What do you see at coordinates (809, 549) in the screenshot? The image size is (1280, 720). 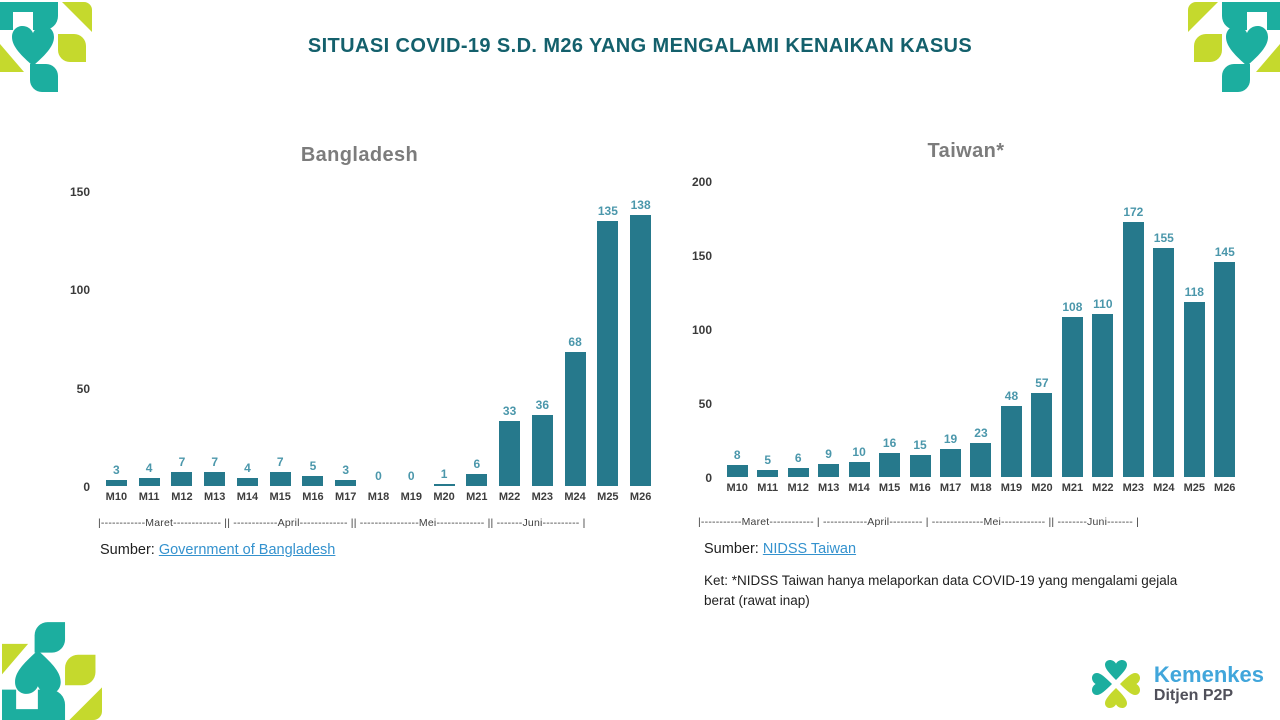 I see `source-link-taiwan: NIDSS Taiwan` at bounding box center [809, 549].